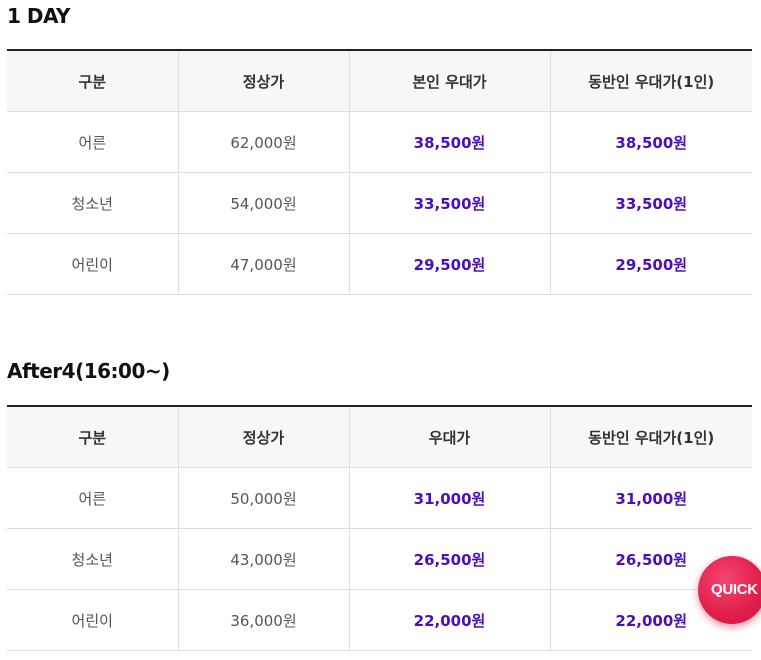 The image size is (761, 660). I want to click on row-regular-price: 62,000원, so click(263, 142).